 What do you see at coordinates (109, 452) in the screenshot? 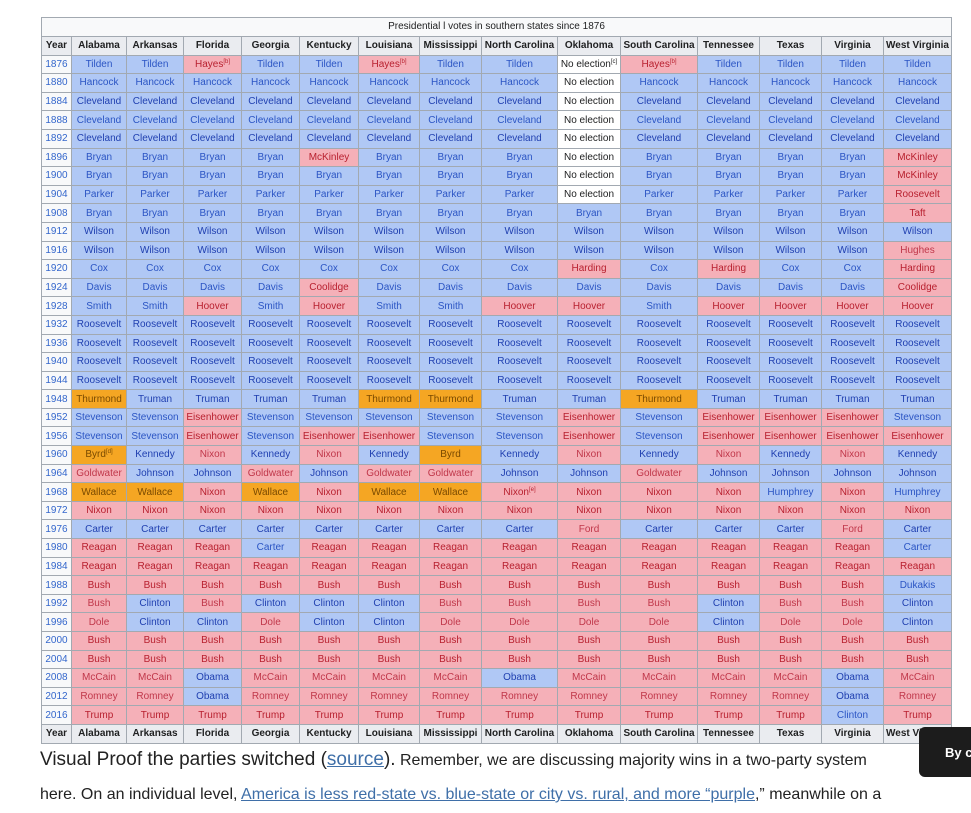
I see `footnote-marker: [d]` at bounding box center [109, 452].